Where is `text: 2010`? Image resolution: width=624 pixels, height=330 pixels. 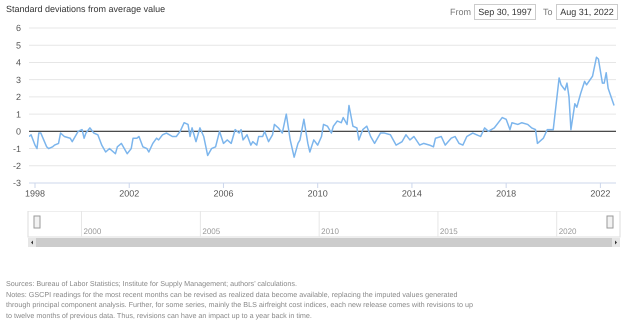 text: 2010 is located at coordinates (330, 231).